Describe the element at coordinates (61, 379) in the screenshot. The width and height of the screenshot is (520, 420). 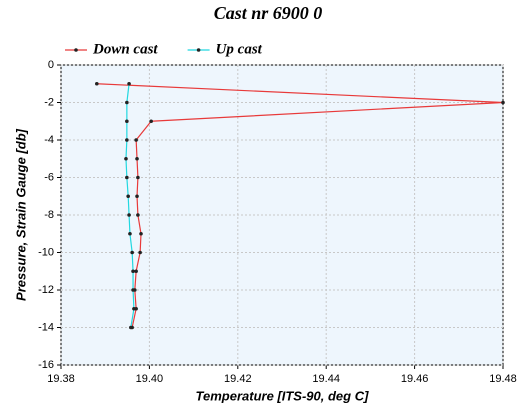
I see `x-tick-label: 19.38` at that location.